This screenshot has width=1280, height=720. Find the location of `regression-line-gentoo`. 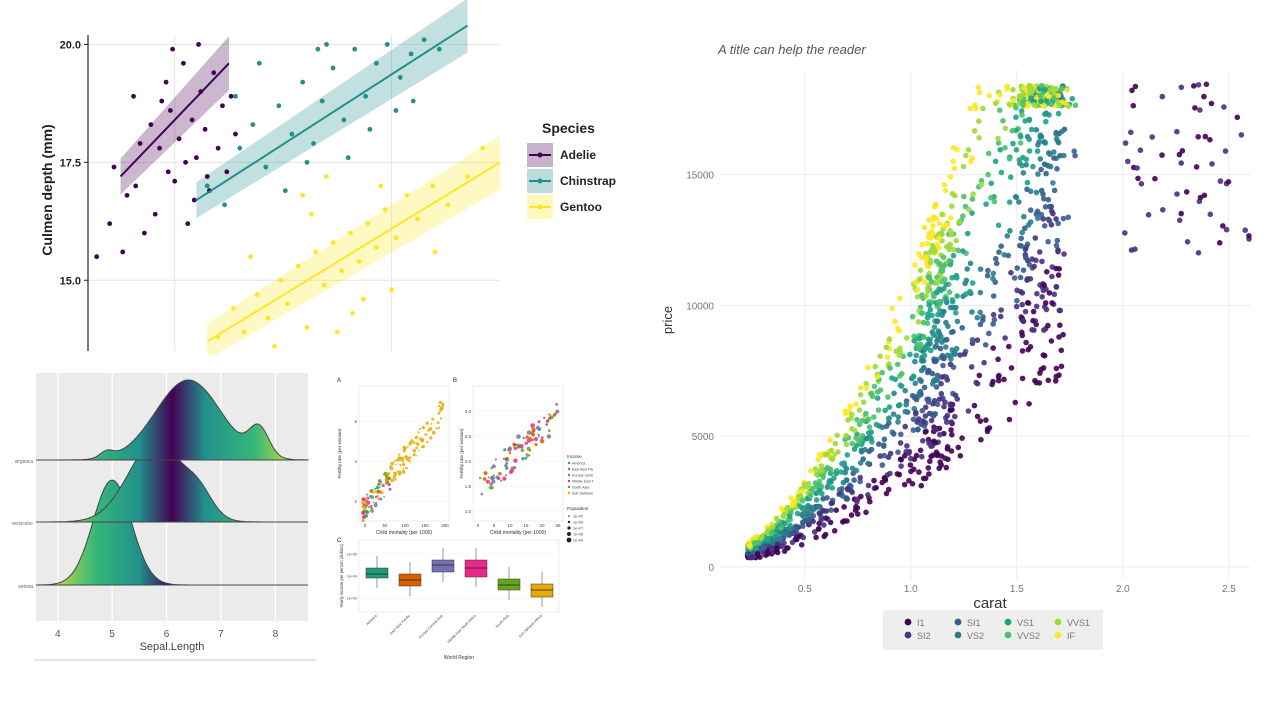

regression-line-gentoo is located at coordinates (353, 252).